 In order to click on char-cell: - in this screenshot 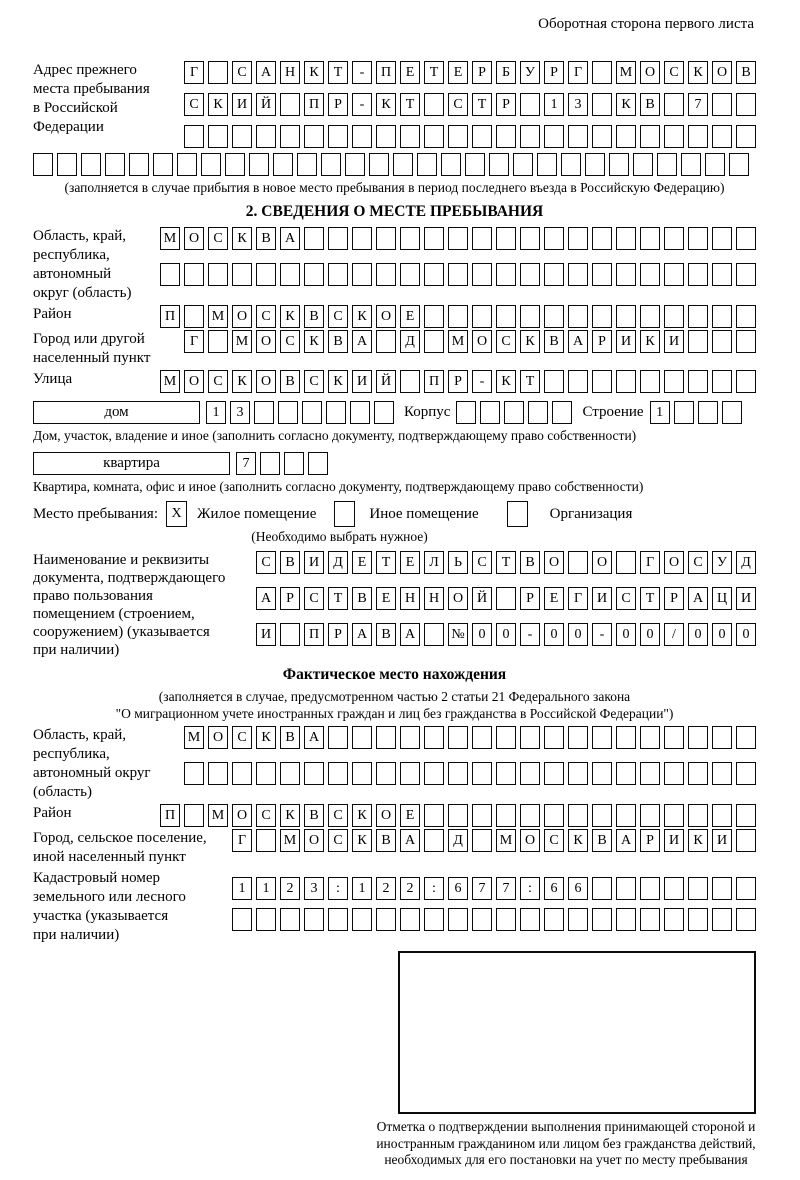, I will do `click(530, 634)`.